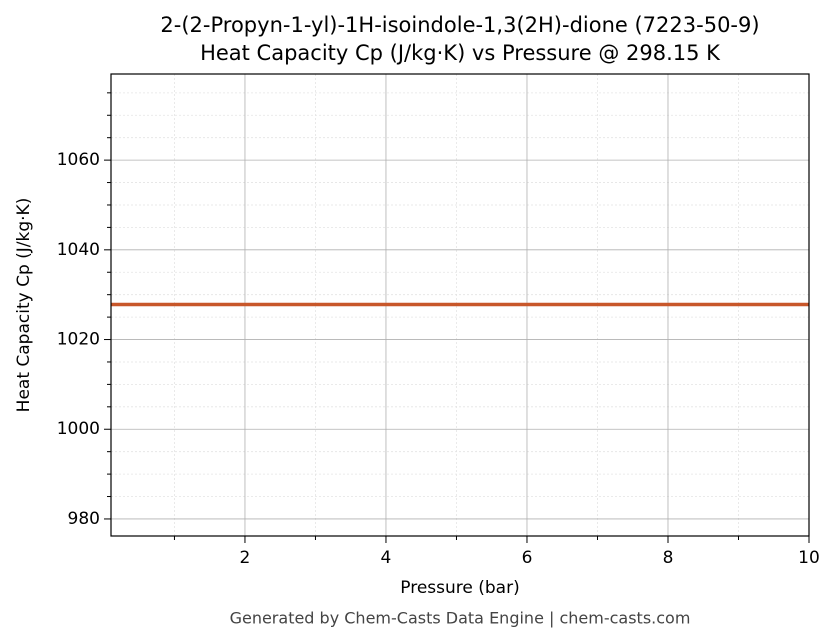 Image resolution: width=836 pixels, height=644 pixels. What do you see at coordinates (84, 519) in the screenshot?
I see `y-tick-label: 980` at bounding box center [84, 519].